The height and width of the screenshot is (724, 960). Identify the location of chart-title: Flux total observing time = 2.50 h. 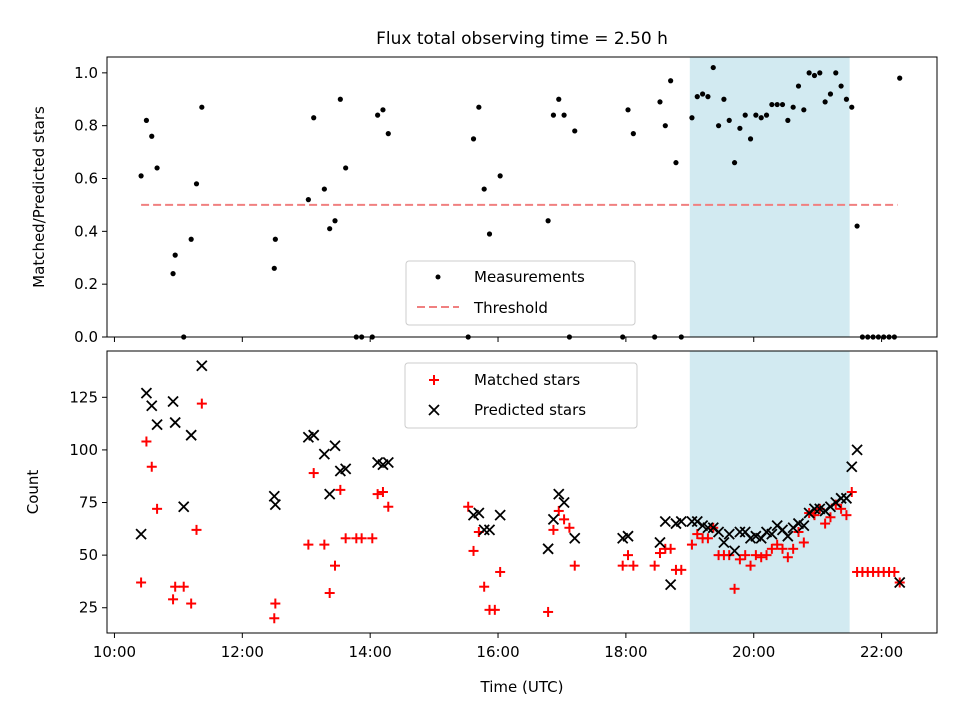
(522, 39).